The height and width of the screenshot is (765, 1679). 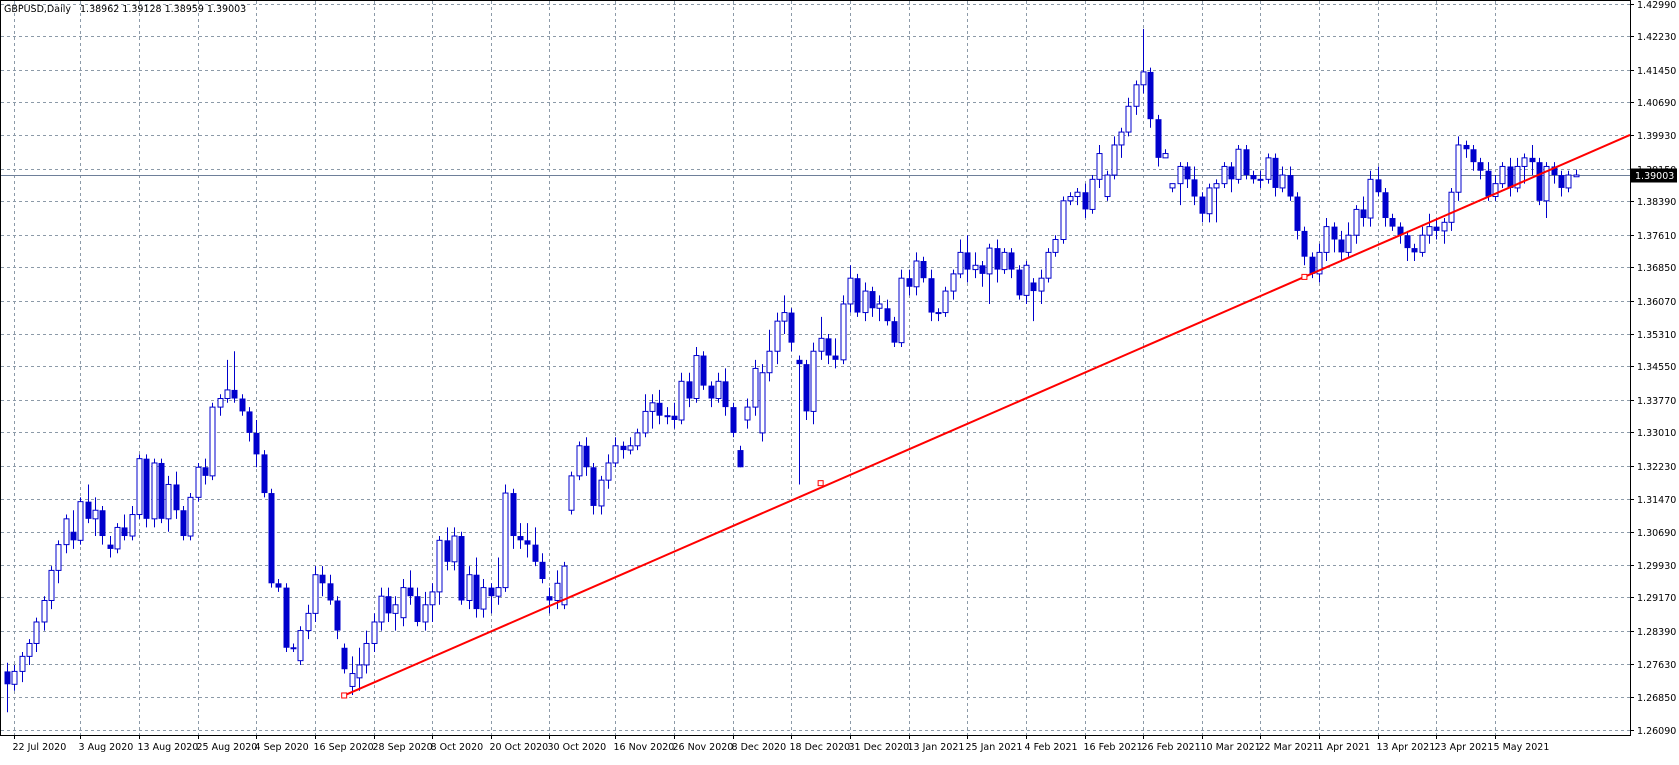 What do you see at coordinates (1231, 747) in the screenshot?
I see `x-tick-label: 10 Mar 2021` at bounding box center [1231, 747].